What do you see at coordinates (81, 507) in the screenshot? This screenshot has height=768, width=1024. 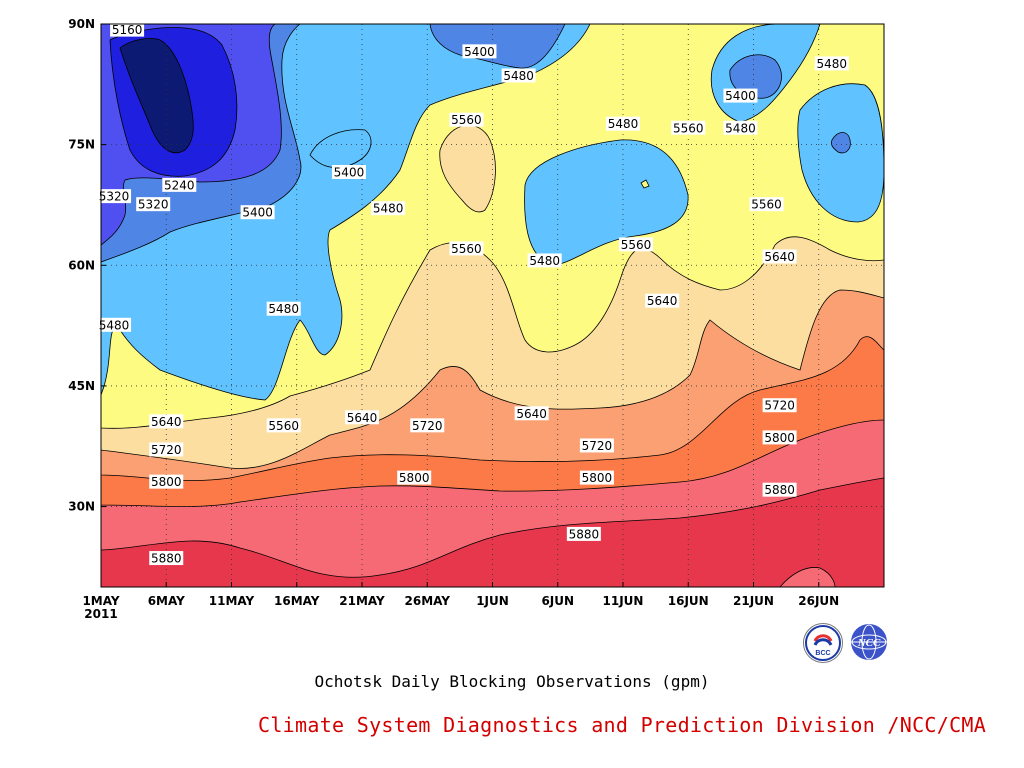 I see `y-tick-label: 30N` at bounding box center [81, 507].